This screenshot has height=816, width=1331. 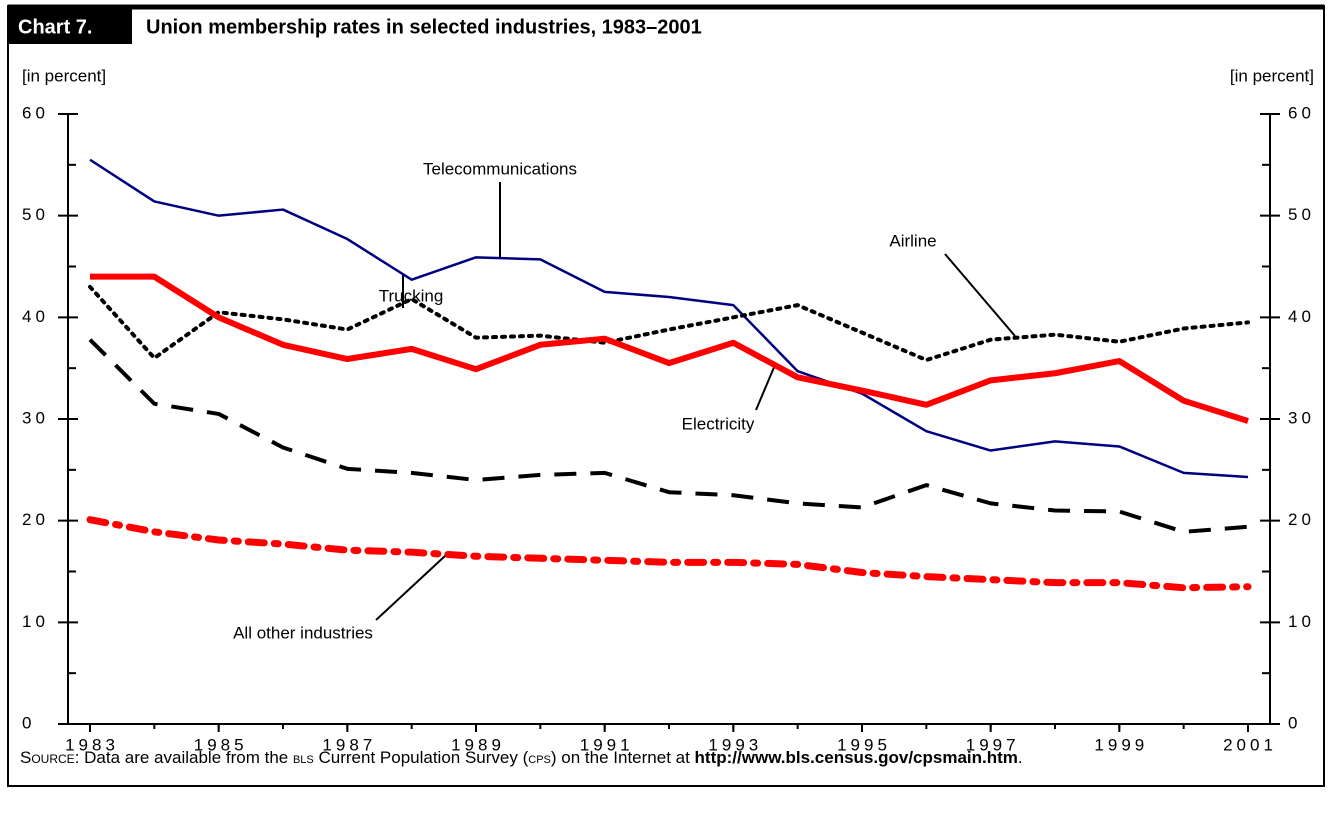 What do you see at coordinates (1020, 757) in the screenshot?
I see `source-part: .` at bounding box center [1020, 757].